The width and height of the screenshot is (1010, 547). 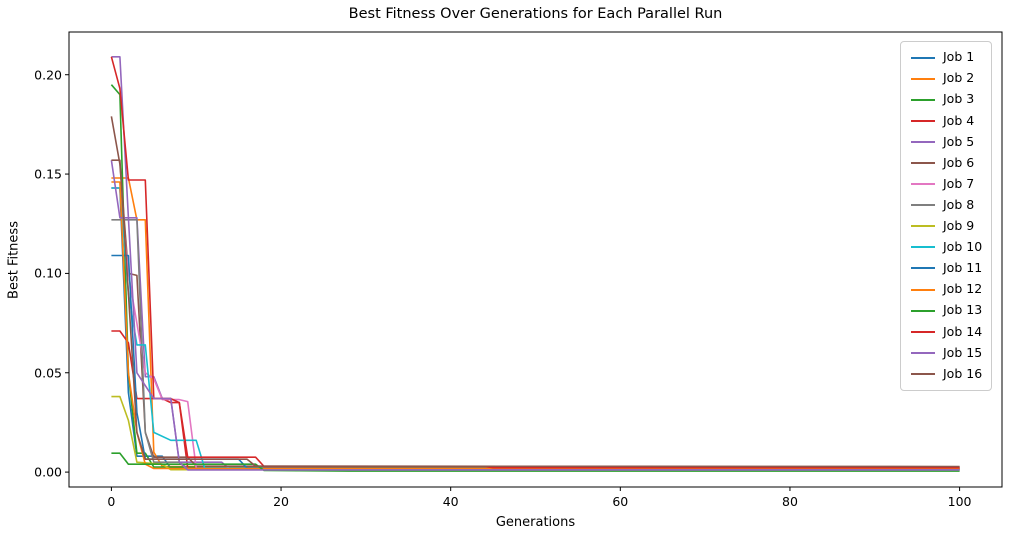 I want to click on legend-label: Job 7, so click(x=959, y=183).